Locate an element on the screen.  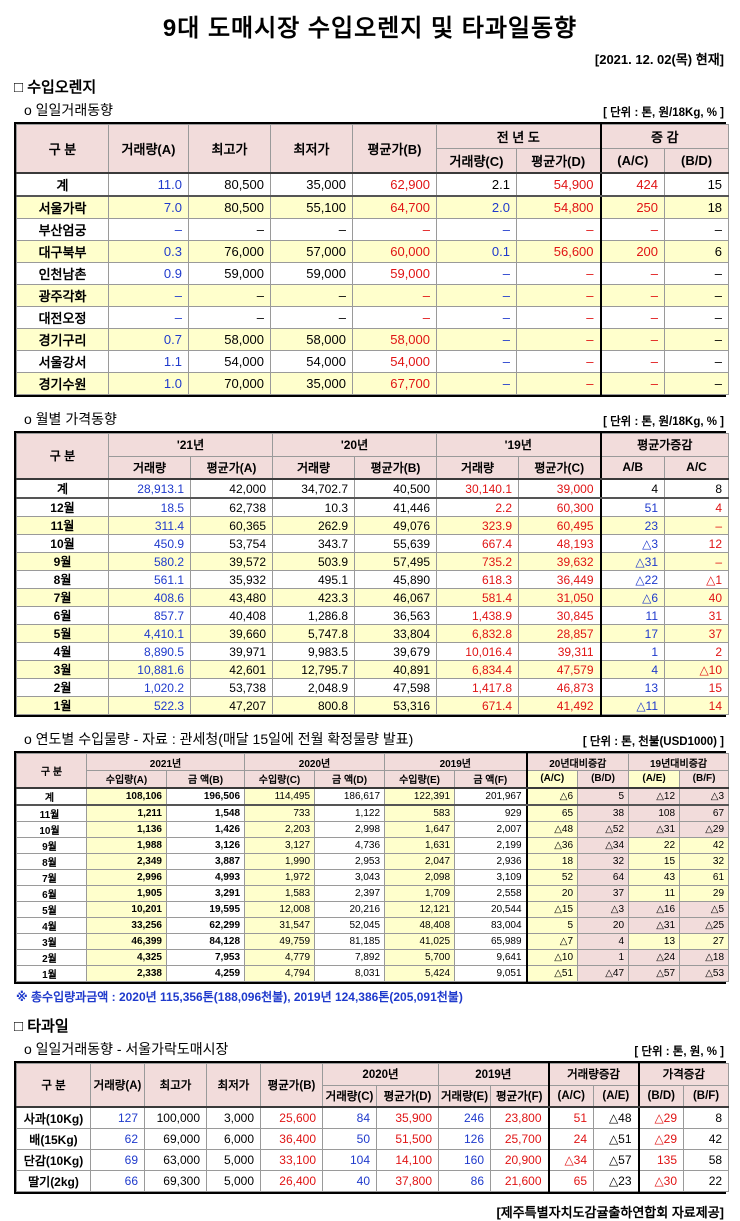
table-cell: 60,495 is located at coordinates (559, 525).